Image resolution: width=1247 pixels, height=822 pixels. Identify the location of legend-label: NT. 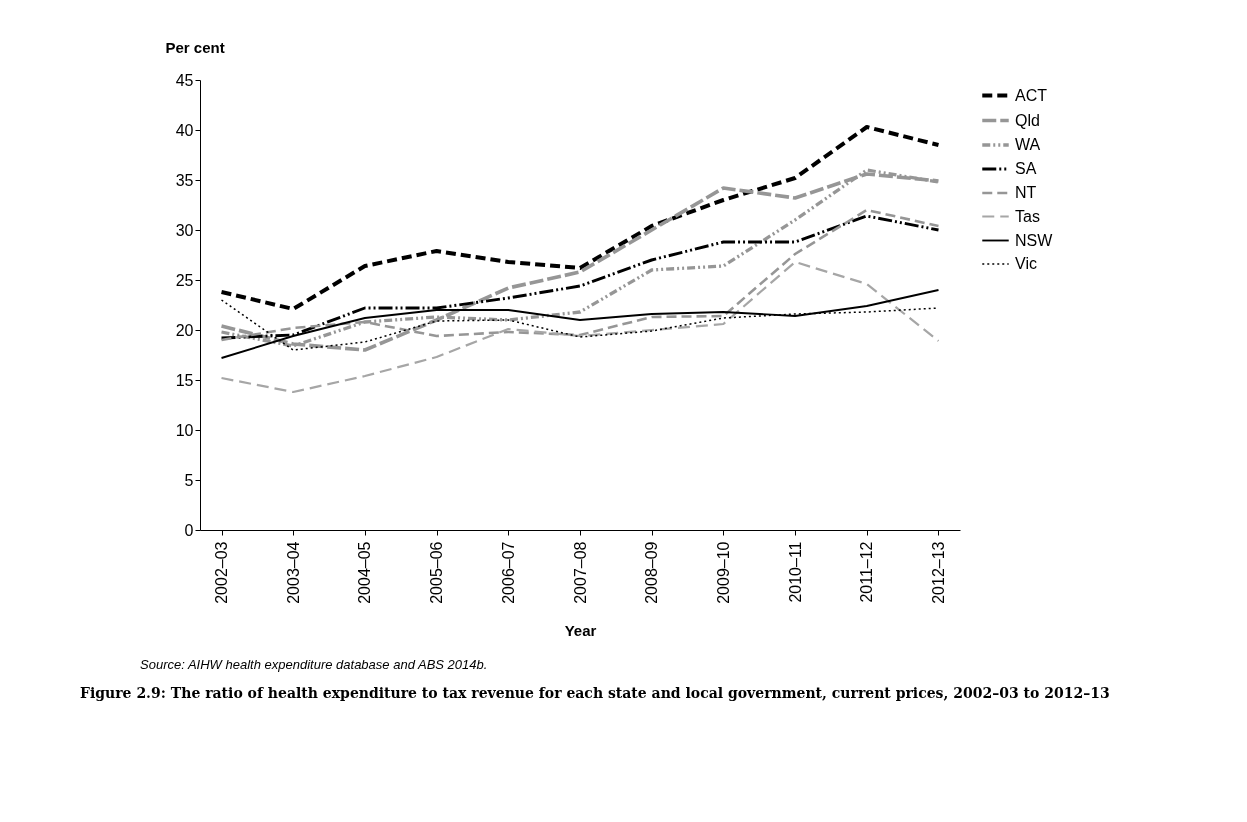
(1026, 192).